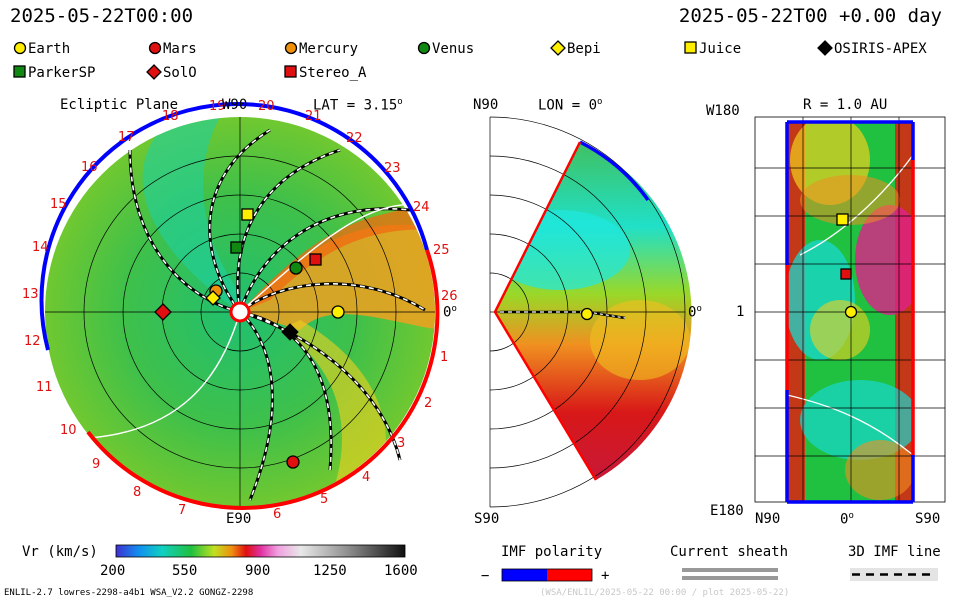  What do you see at coordinates (19, 71) in the screenshot?
I see `parkersp-marker-icon` at bounding box center [19, 71].